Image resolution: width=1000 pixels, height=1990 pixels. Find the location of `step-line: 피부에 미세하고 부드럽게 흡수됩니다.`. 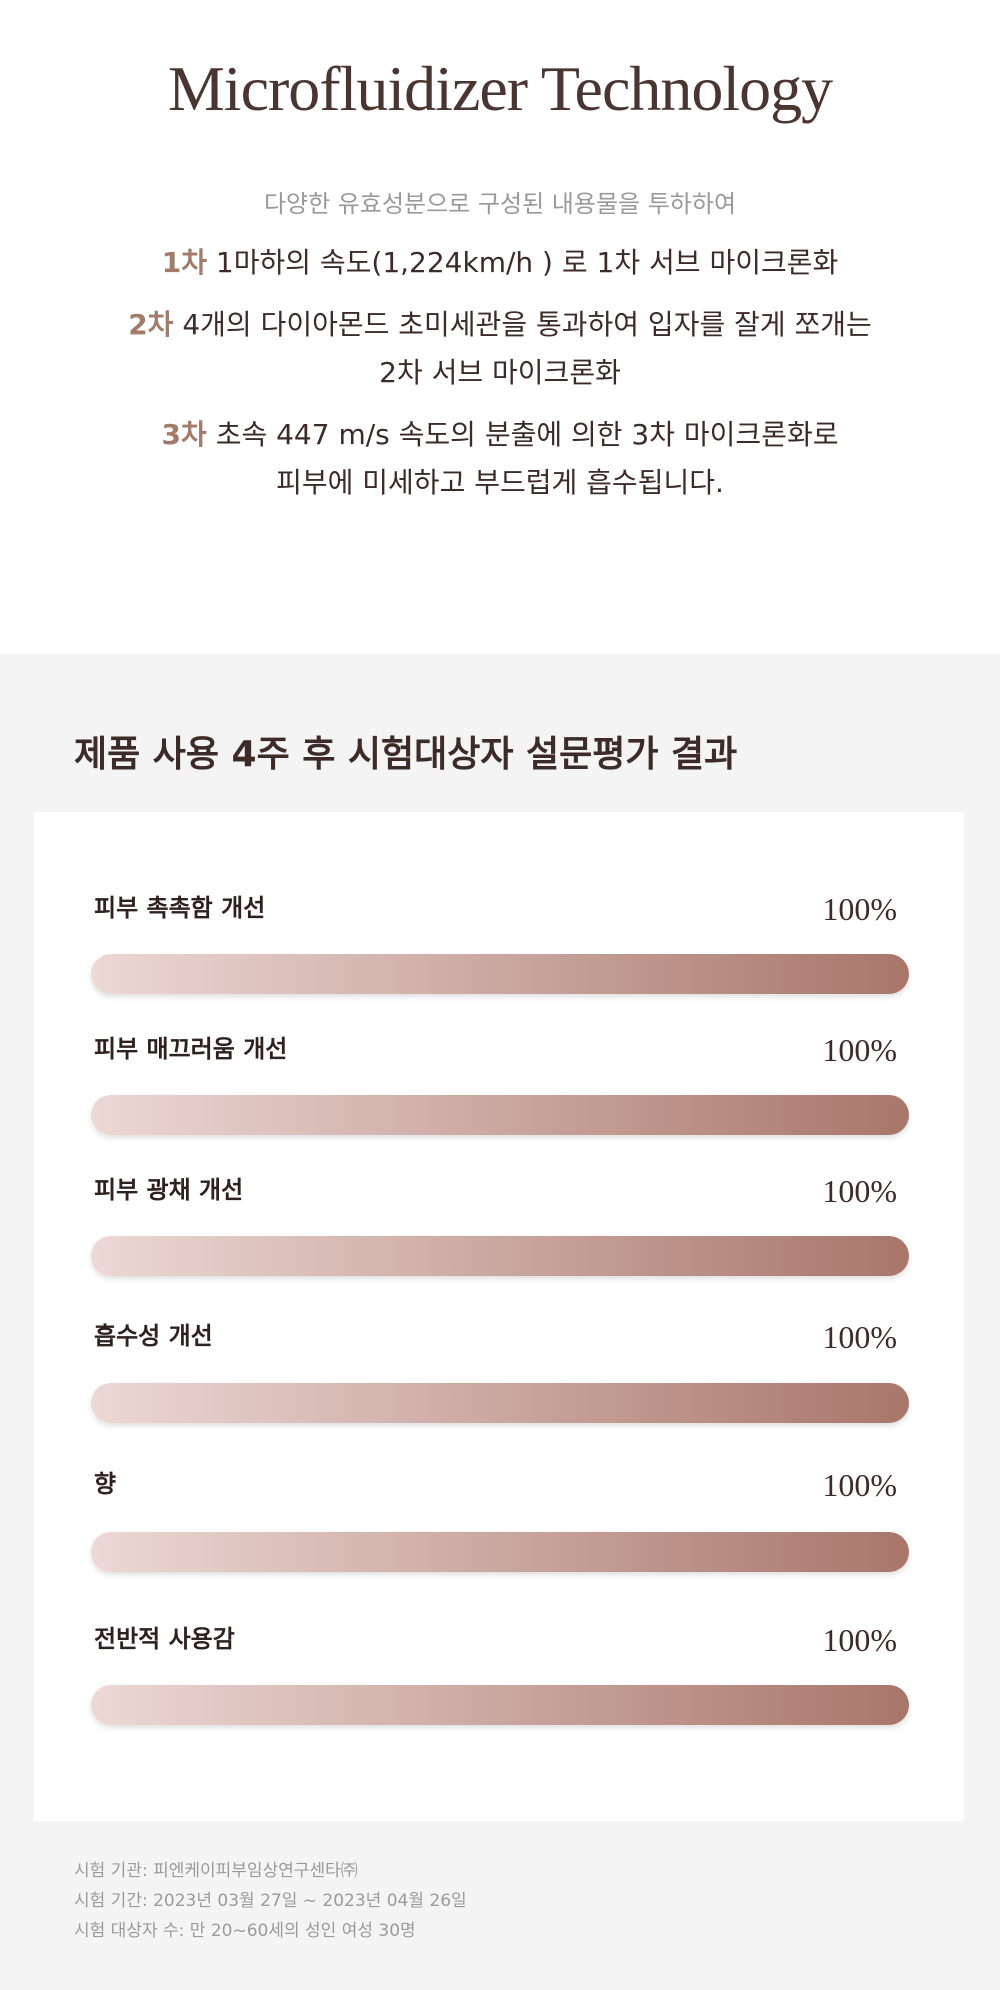

step-line: 피부에 미세하고 부드럽게 흡수됩니다. is located at coordinates (500, 483).